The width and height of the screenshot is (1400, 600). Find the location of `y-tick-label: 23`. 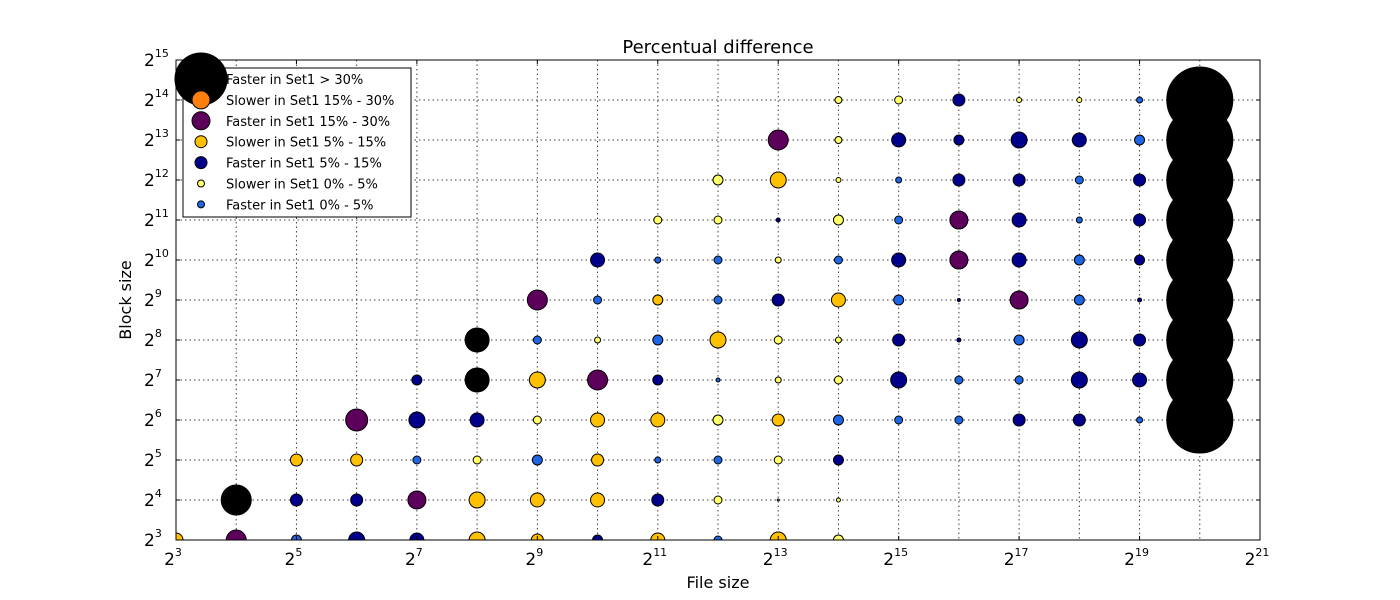

y-tick-label: 23 is located at coordinates (153, 539).